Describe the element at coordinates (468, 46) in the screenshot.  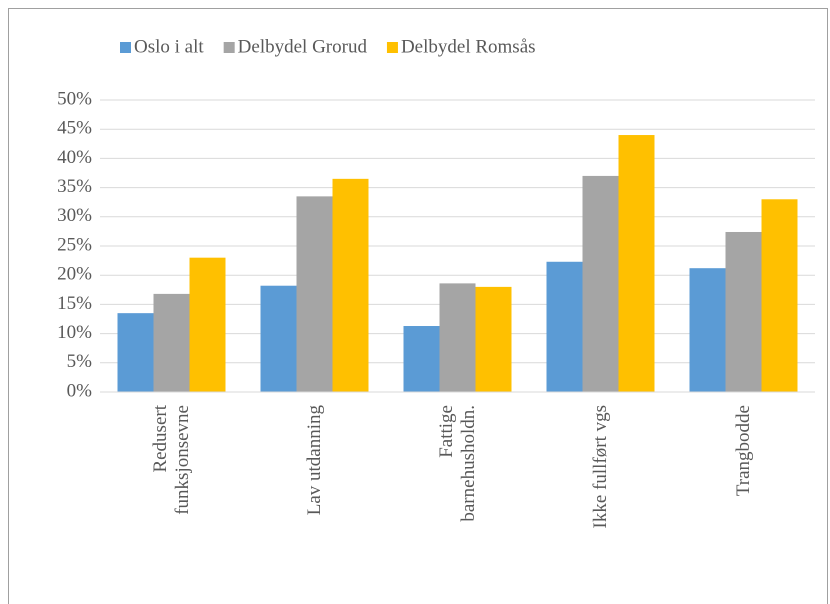
I see `legend-label: Delbydel Romsås` at that location.